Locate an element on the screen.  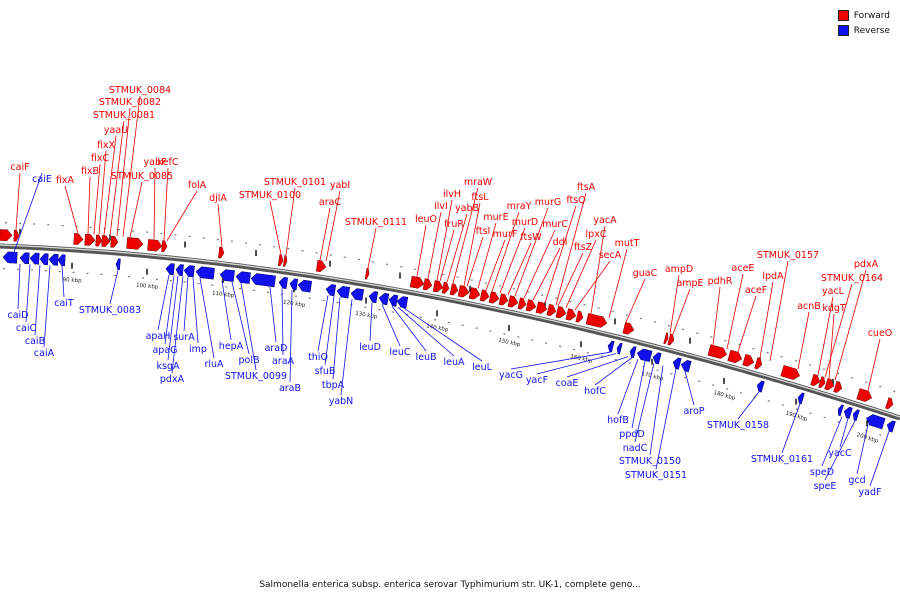
leader-line-arac is located at coordinates (325, 234).